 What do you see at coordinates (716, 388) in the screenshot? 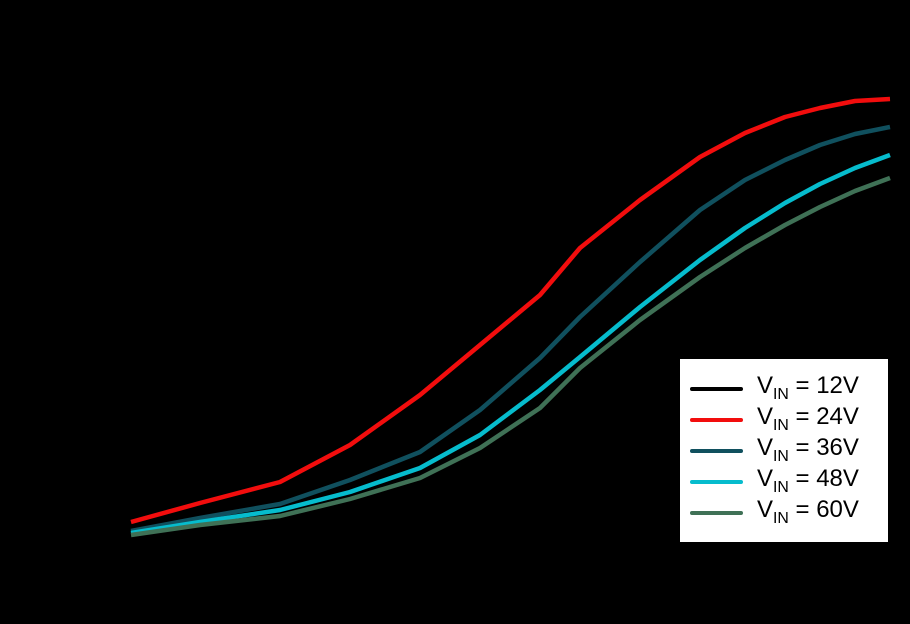
I see `legend-line-swatch-vin-12v` at bounding box center [716, 388].